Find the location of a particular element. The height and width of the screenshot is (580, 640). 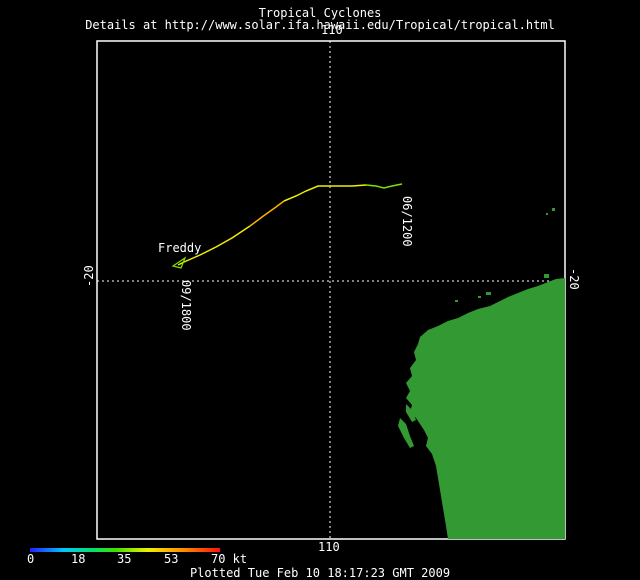

colorbar-tick-18: 18 is located at coordinates (78, 559).